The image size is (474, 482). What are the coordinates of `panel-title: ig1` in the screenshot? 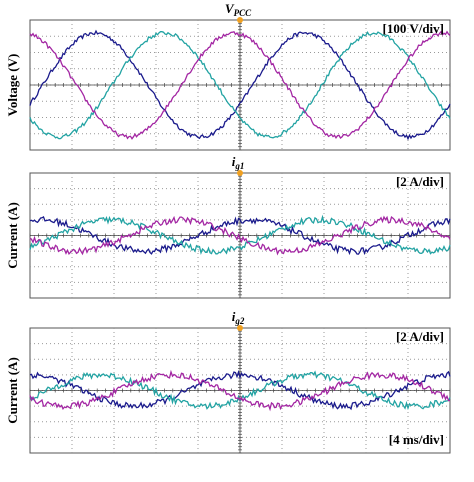 It's located at (238, 162).